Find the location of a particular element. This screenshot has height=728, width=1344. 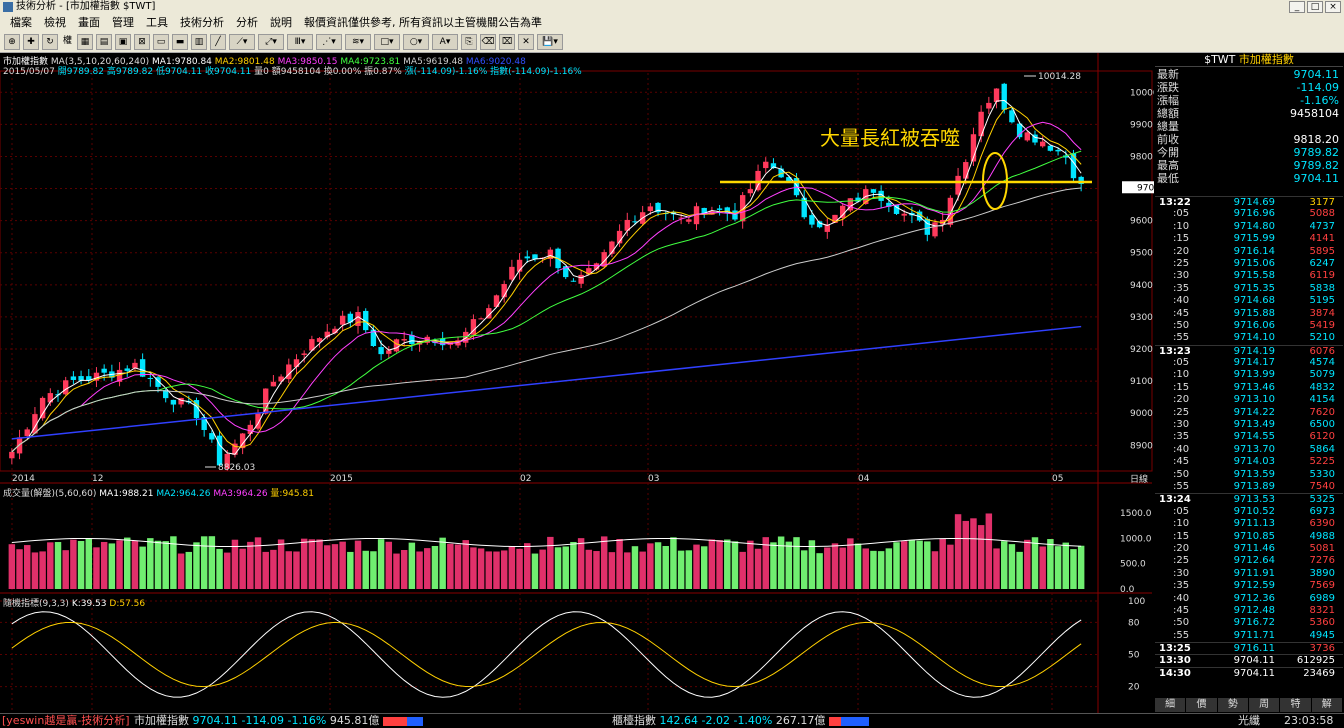

tick-row: :55 9711.71 4945 is located at coordinates (1249, 636).